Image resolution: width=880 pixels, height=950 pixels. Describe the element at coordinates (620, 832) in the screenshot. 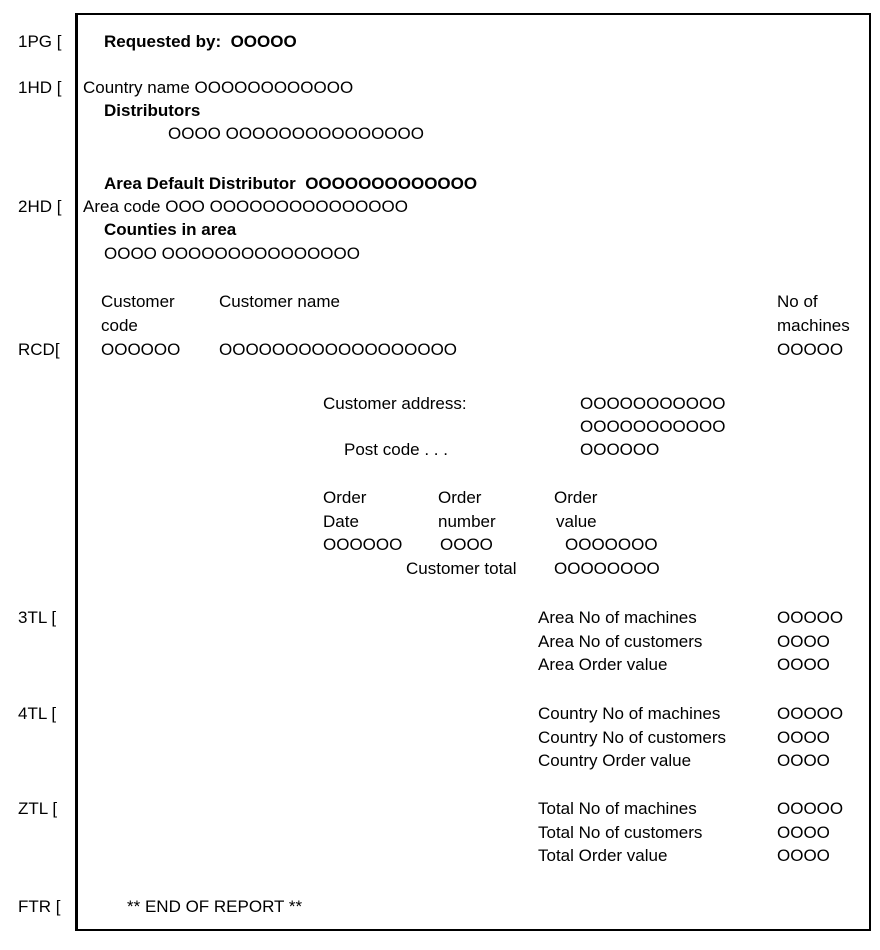

I see `grand-totals-label: Total No of customers` at that location.